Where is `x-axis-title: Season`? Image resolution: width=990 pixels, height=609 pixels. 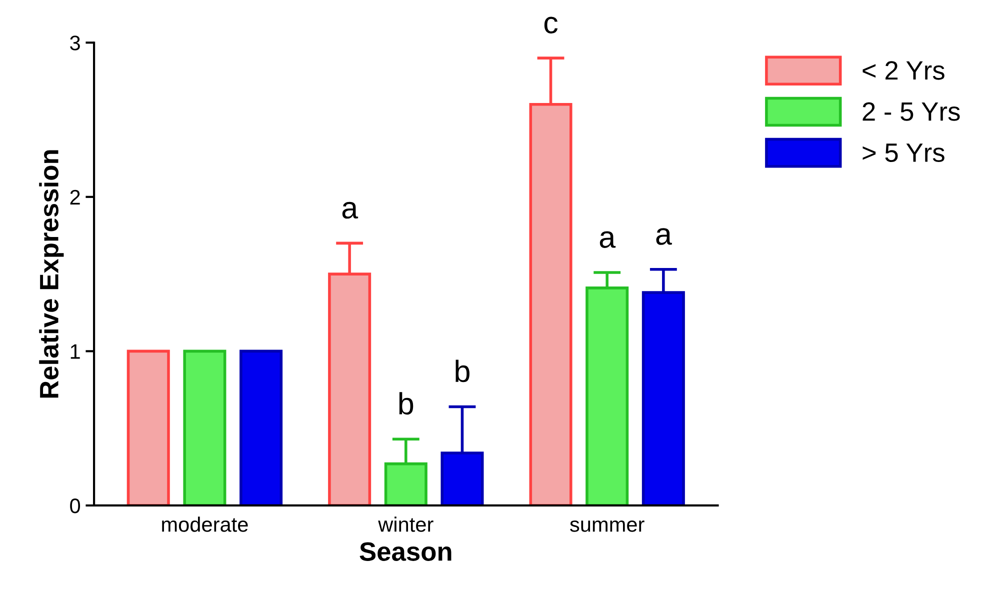
x-axis-title: Season is located at coordinates (406, 551).